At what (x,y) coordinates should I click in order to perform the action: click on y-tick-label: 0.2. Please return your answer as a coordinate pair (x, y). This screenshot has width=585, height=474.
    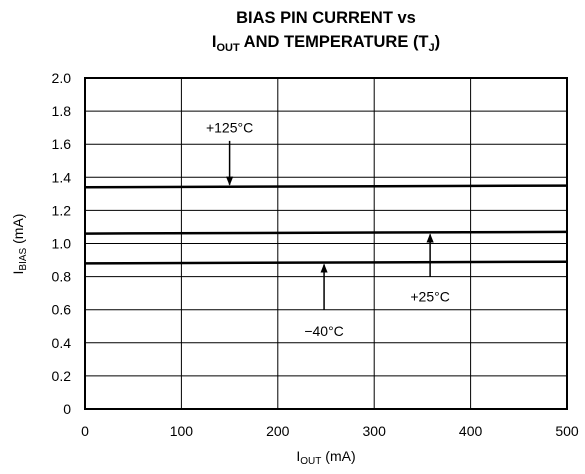
    Looking at the image, I should click on (62, 376).